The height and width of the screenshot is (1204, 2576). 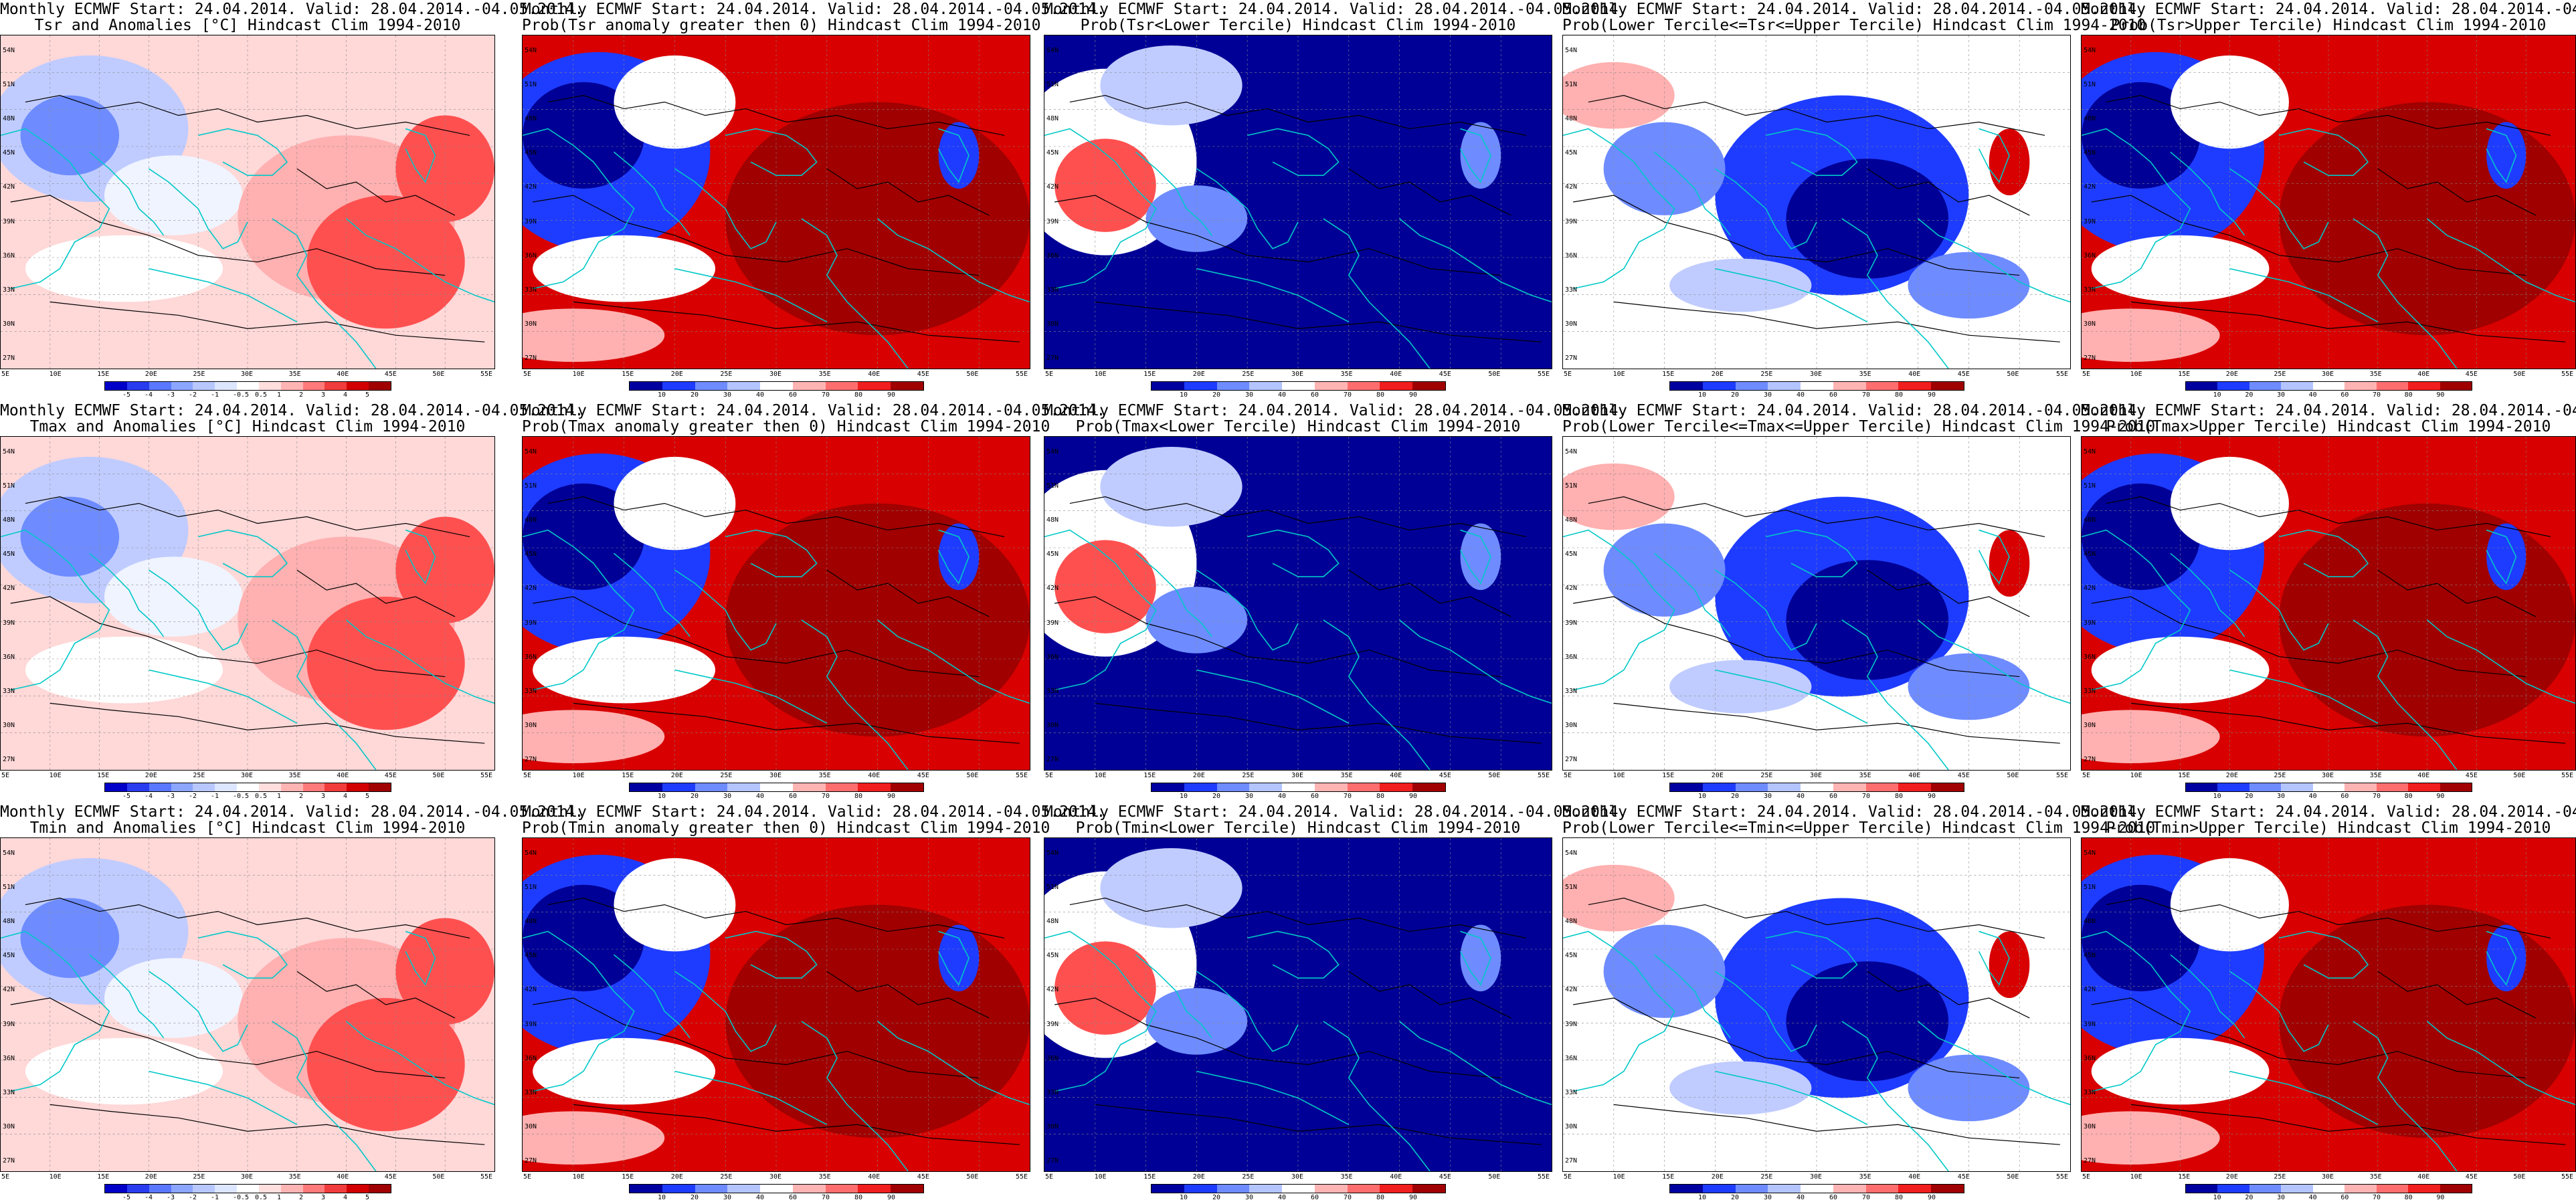 What do you see at coordinates (1768, 395) in the screenshot?
I see `colorbar-tick: 30` at bounding box center [1768, 395].